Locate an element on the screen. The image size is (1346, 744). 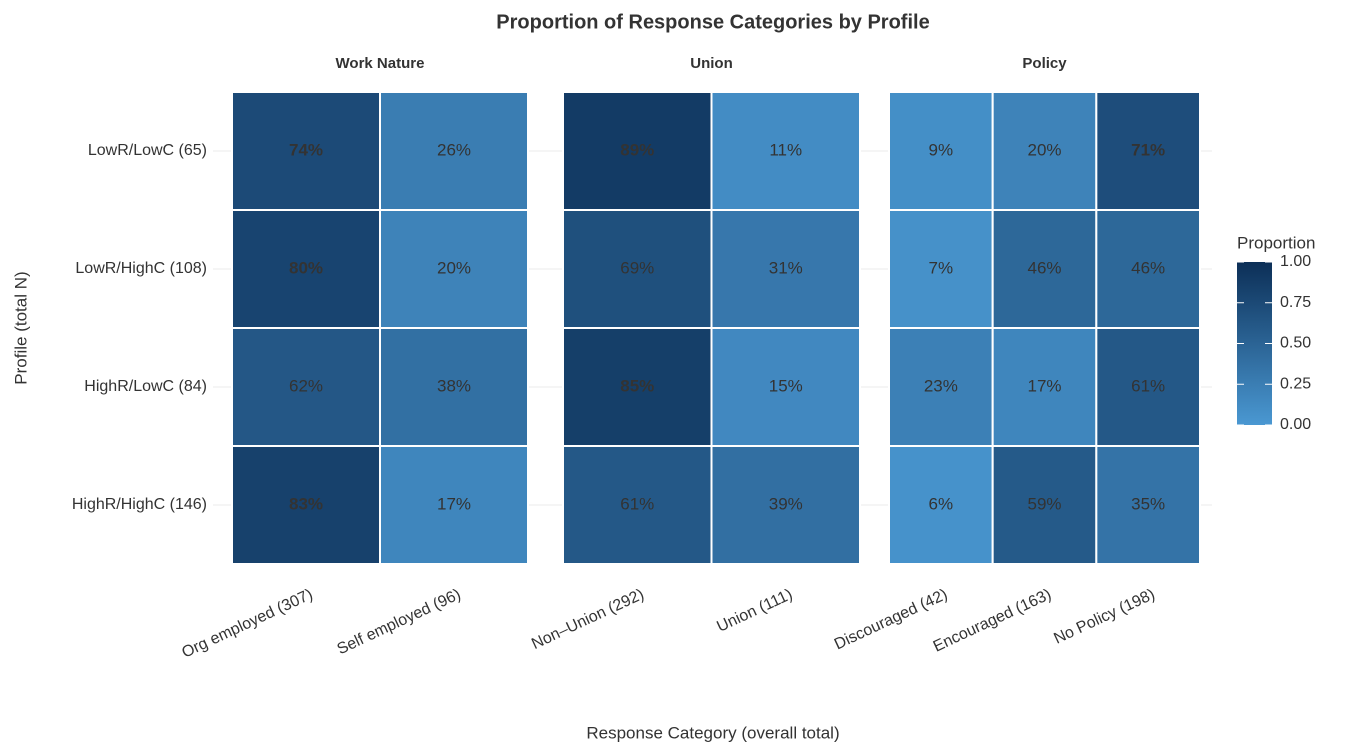
legend-tick-label: 1.00 is located at coordinates (1295, 261).